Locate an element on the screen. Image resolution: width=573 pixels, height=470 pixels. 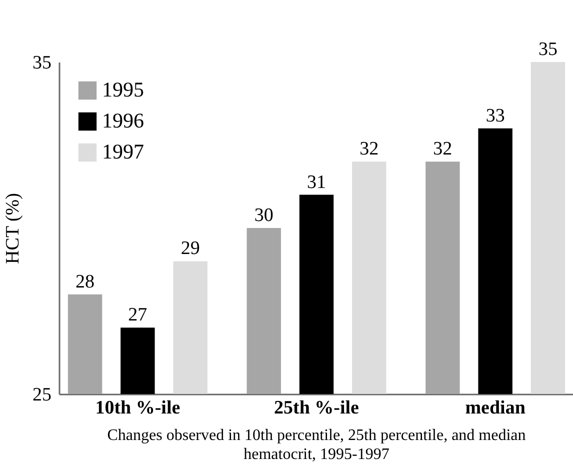
data-label: 27 is located at coordinates (138, 315).